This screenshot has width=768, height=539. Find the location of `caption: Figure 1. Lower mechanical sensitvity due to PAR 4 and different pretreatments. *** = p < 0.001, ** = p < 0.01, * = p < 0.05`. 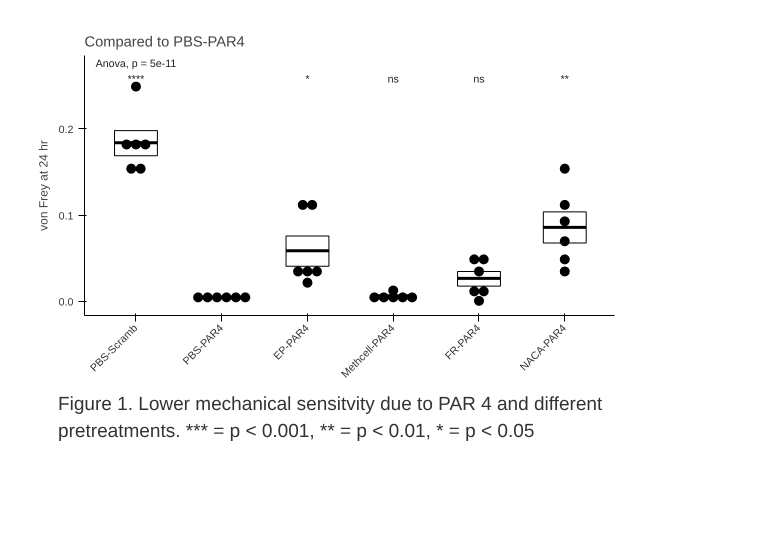

caption: Figure 1. Lower mechanical sensitvity due to PAR 4 and different pretreatments. *** = p < 0.001, ** = p < 0.01, * = p < 0.05 is located at coordinates (330, 418).